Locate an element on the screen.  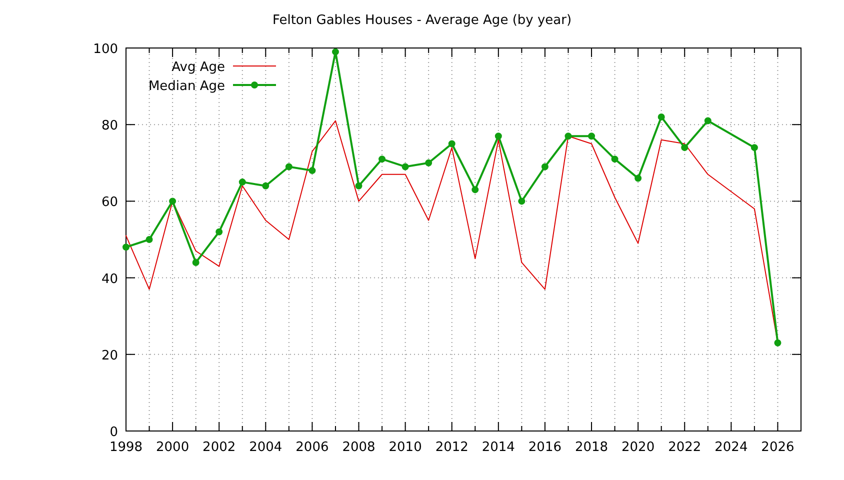
y-tick-label: 100 is located at coordinates (105, 49).